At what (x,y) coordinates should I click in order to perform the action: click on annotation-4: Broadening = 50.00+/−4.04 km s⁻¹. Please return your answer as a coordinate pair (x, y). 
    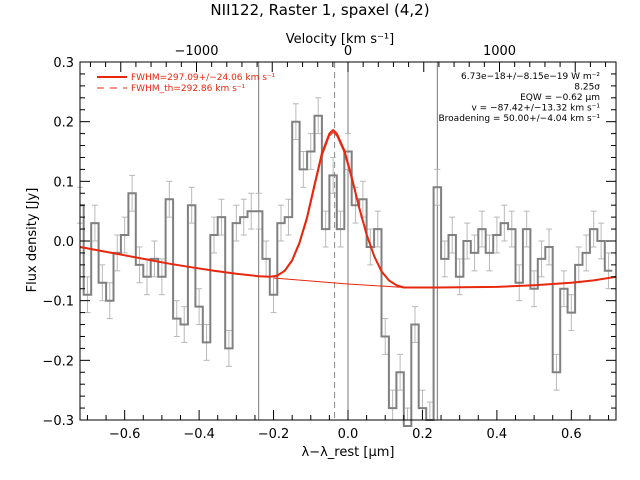
    Looking at the image, I should click on (520, 119).